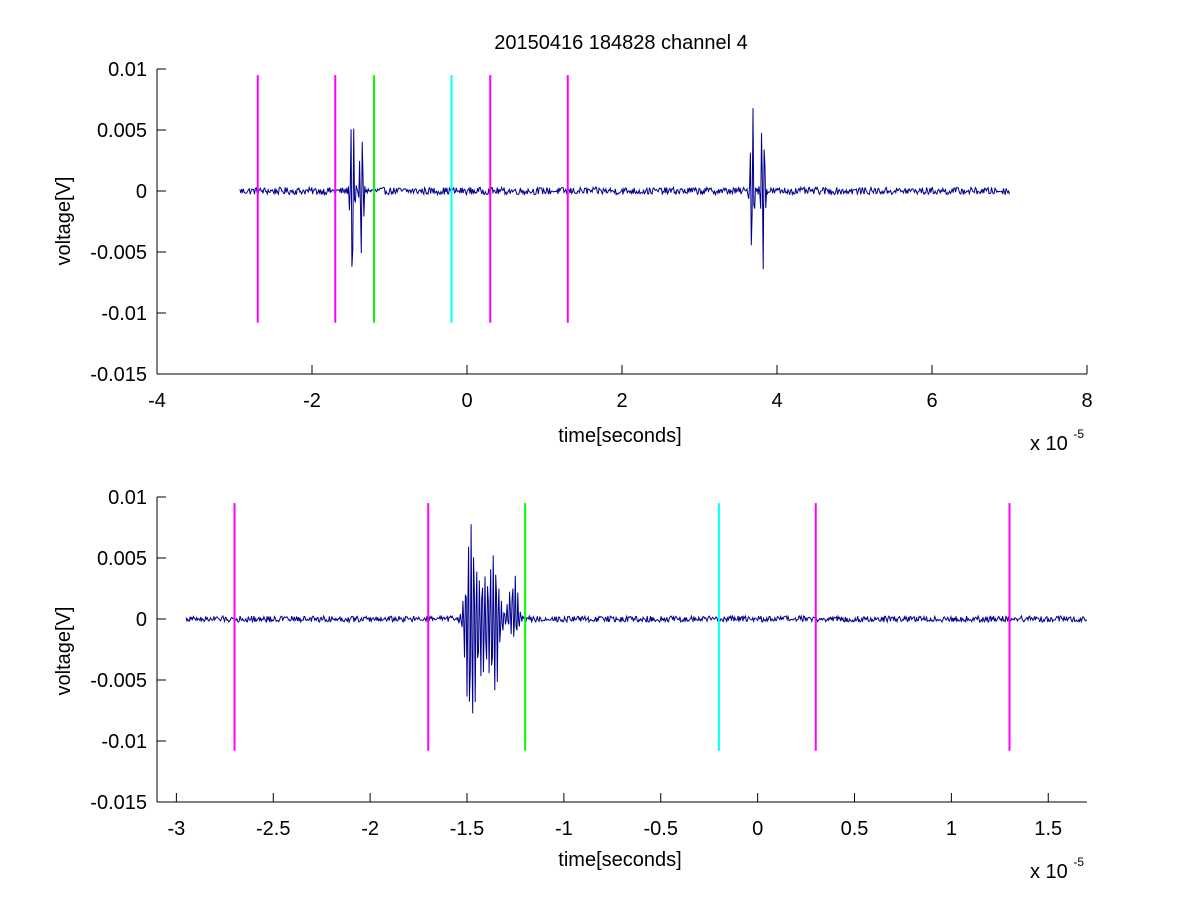 The width and height of the screenshot is (1200, 901). What do you see at coordinates (141, 620) in the screenshot?
I see `bottom-ytick-label: 0` at bounding box center [141, 620].